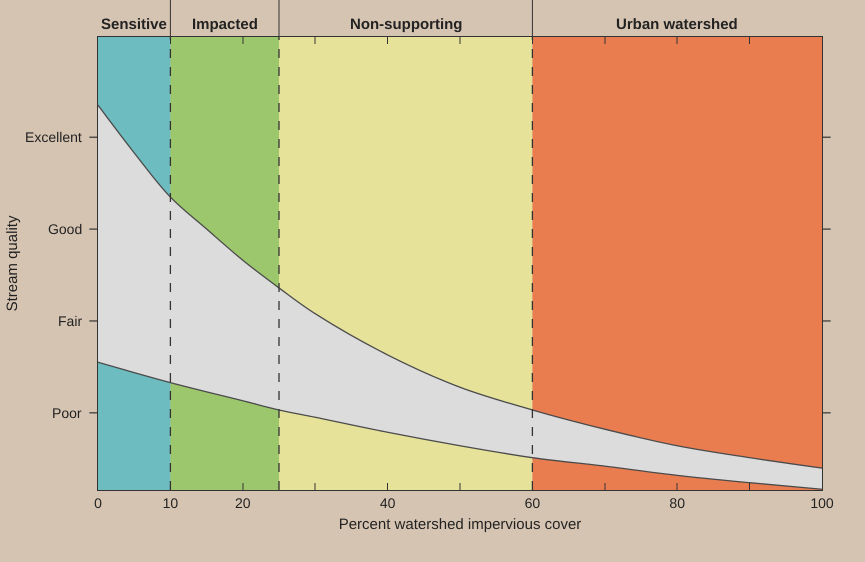  What do you see at coordinates (406, 24) in the screenshot?
I see `band-label: Non-supporting` at bounding box center [406, 24].